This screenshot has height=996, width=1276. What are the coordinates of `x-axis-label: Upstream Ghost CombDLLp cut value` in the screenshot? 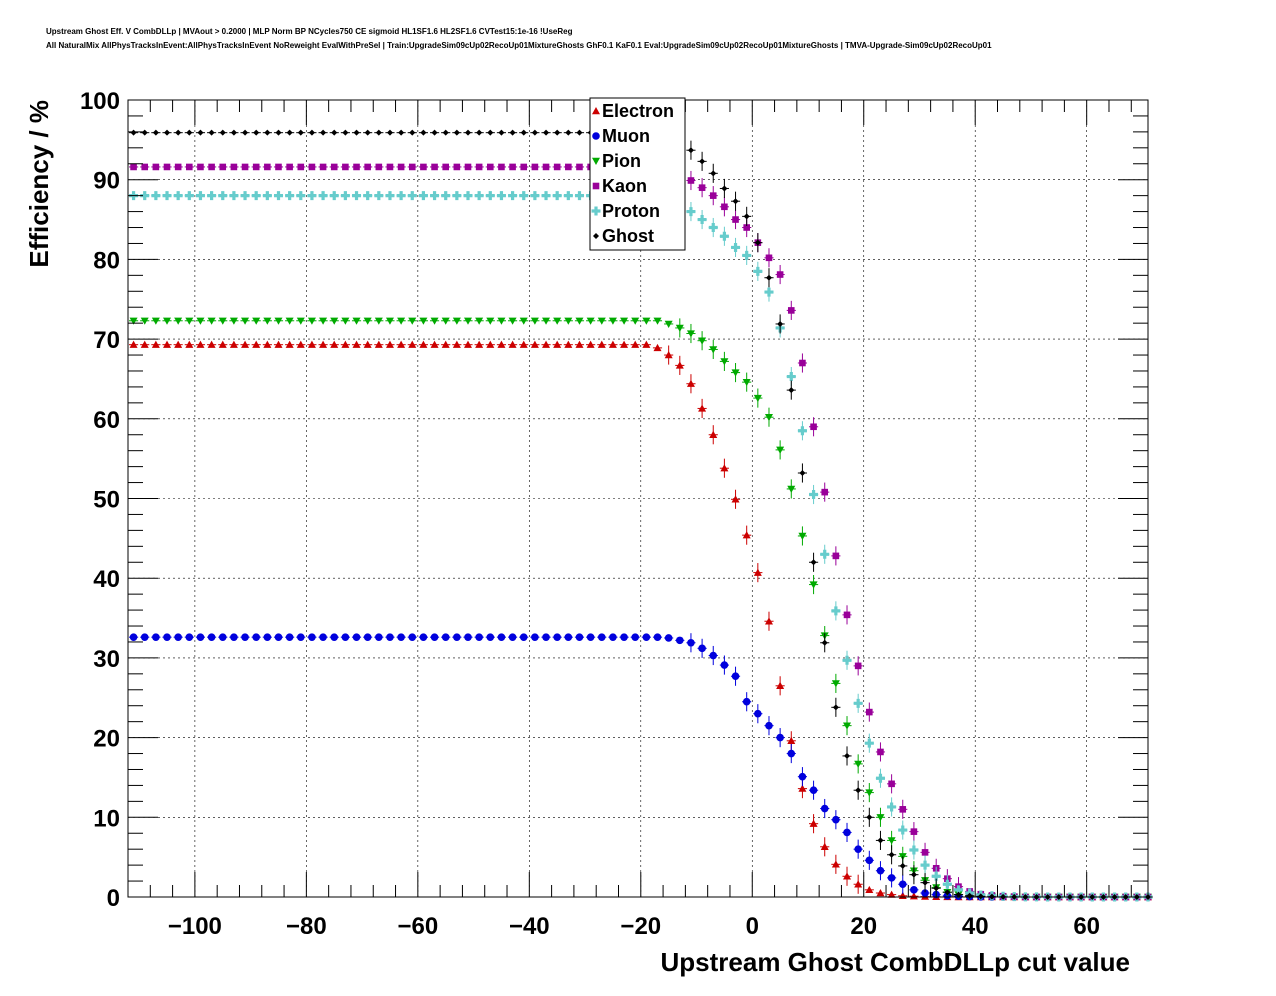 It's located at (896, 962).